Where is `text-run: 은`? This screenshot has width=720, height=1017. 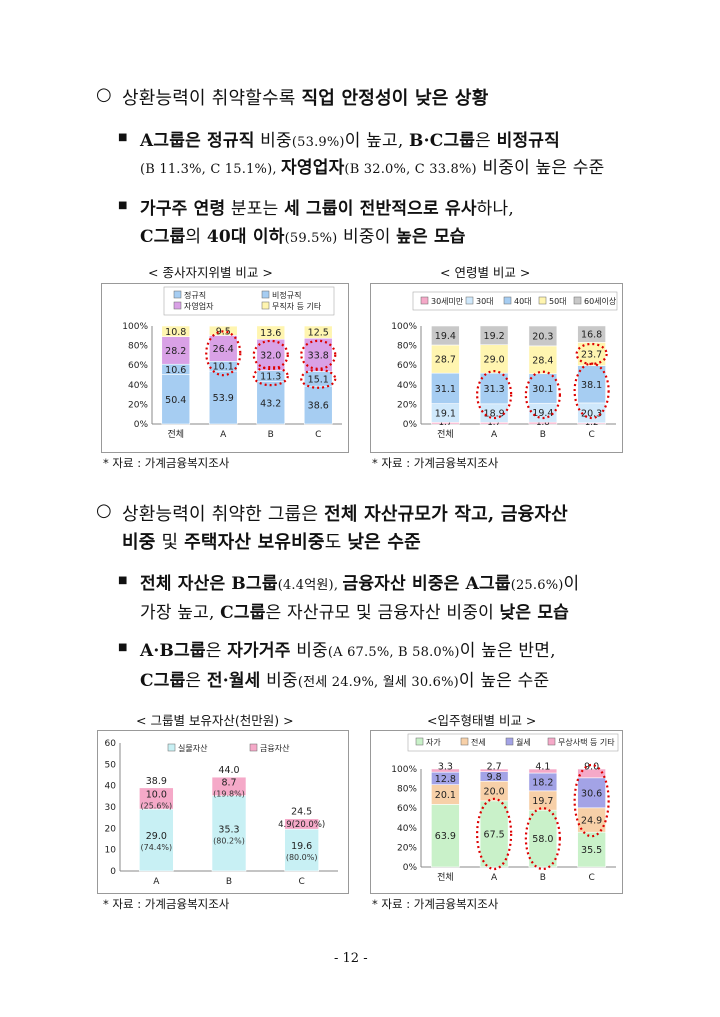
text-run: 은 is located at coordinates (196, 681).